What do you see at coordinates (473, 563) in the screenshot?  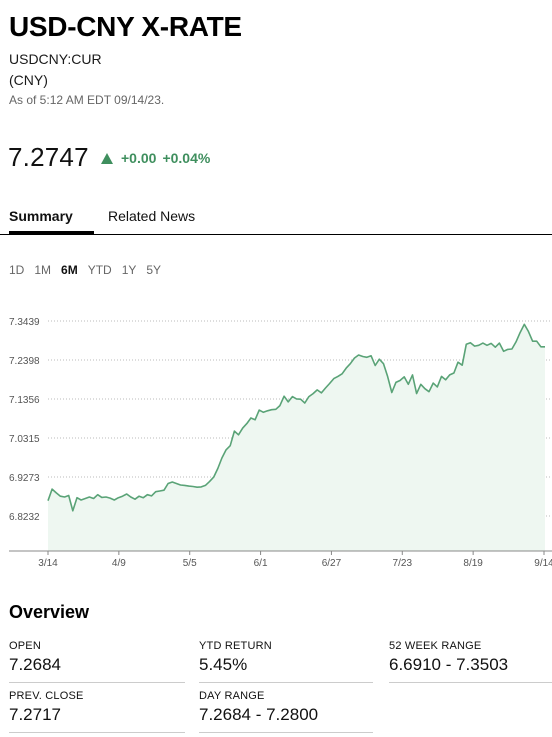 I see `x-tick-label: 8/19` at bounding box center [473, 563].